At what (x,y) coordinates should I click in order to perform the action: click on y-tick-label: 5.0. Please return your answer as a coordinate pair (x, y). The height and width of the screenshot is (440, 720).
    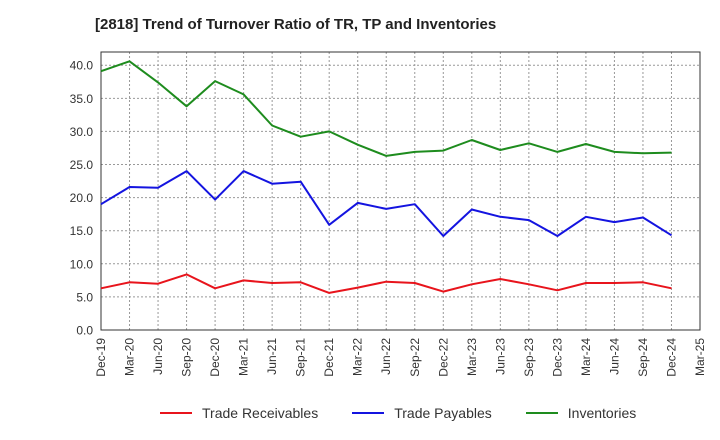
    Looking at the image, I should click on (84, 297).